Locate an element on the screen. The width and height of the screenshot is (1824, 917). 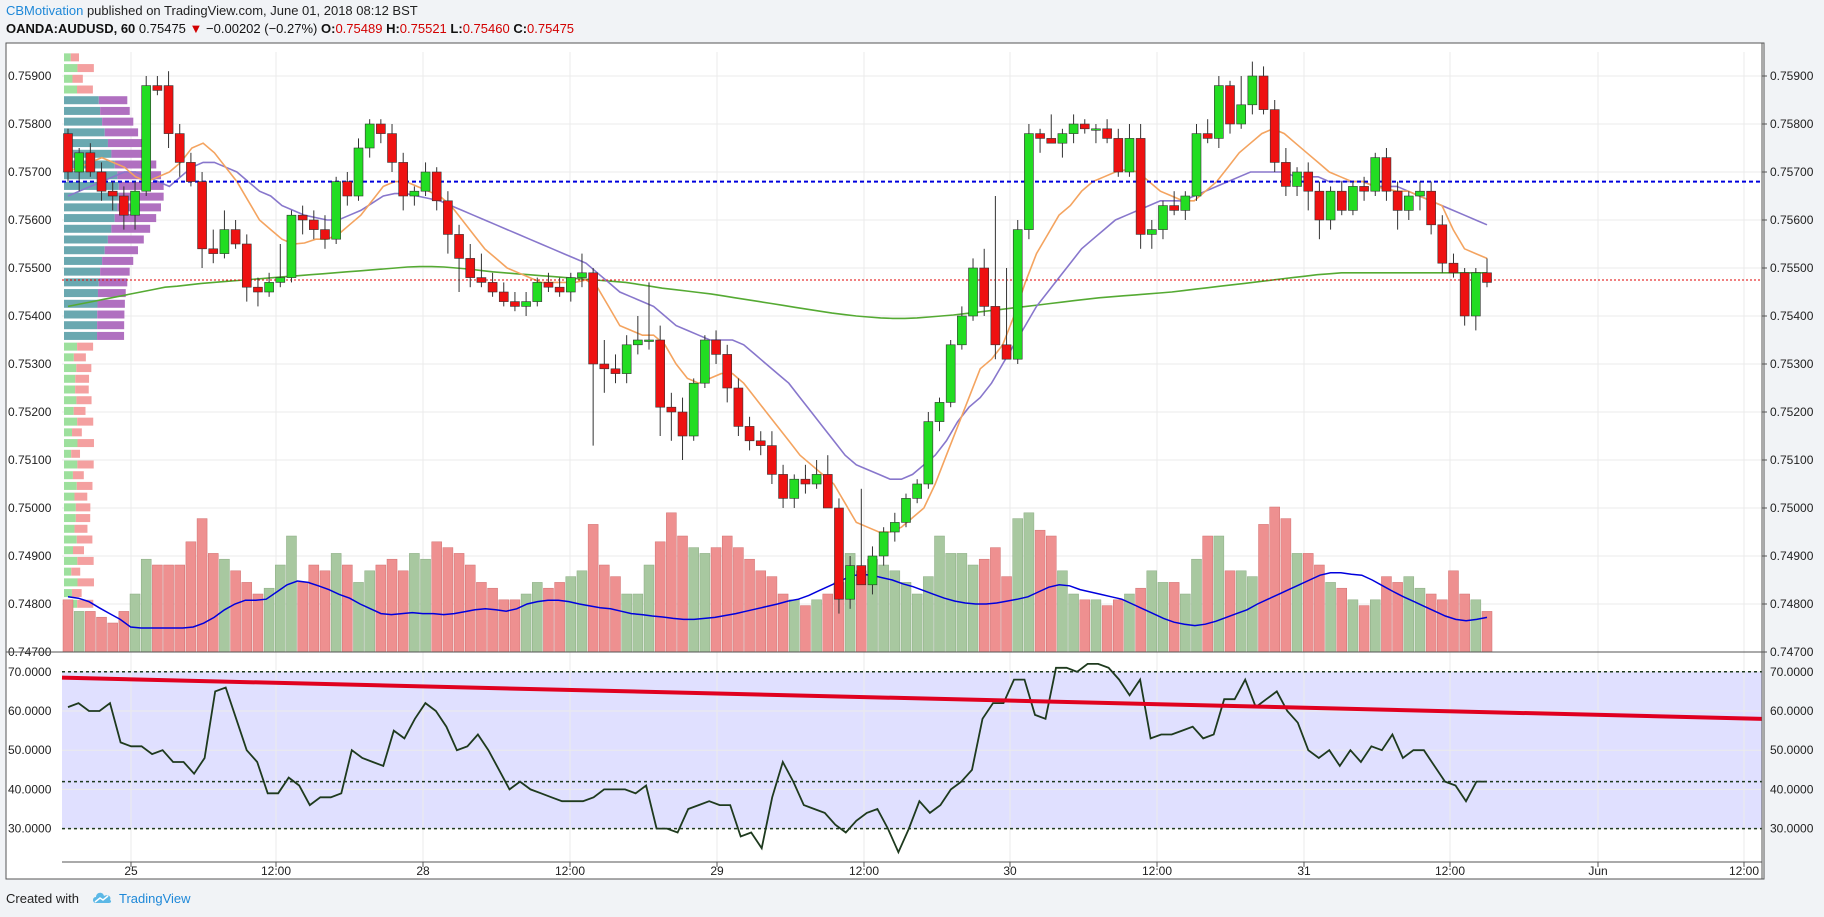
time-tick-label: 28 is located at coordinates (423, 871).